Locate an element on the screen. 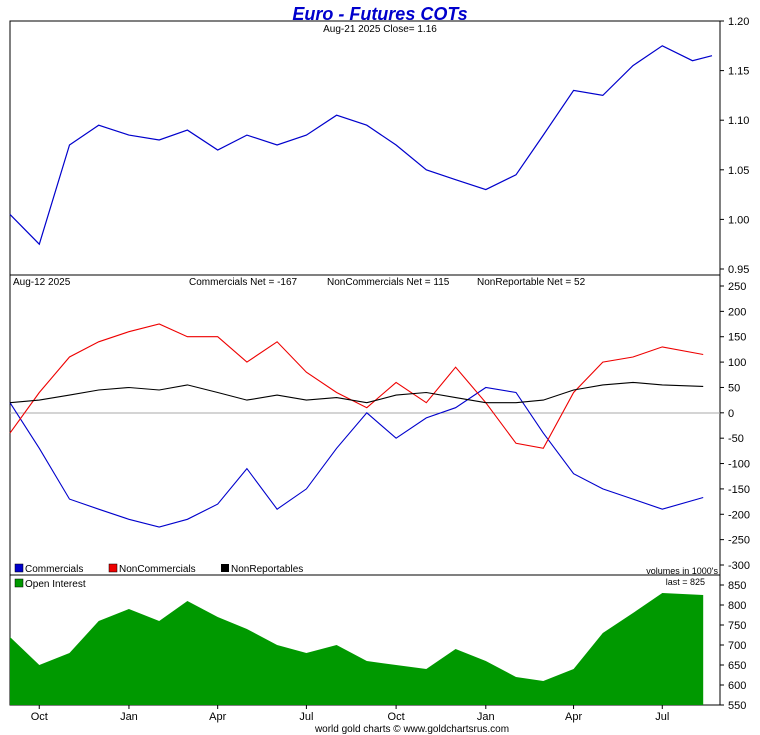 This screenshot has width=760, height=735. nonreportables-line is located at coordinates (356, 392).